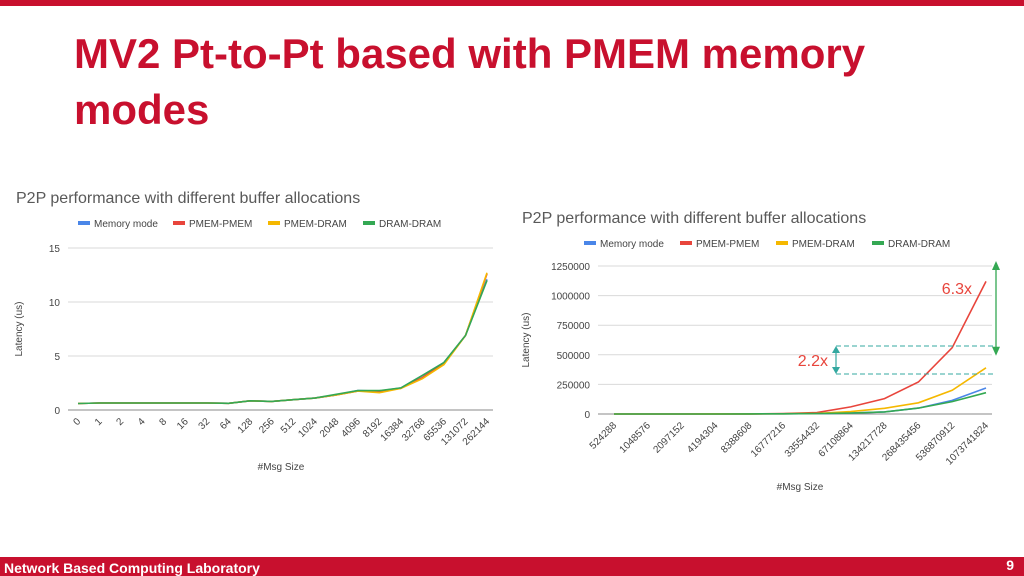  What do you see at coordinates (77, 422) in the screenshot?
I see `chart1-x-tick-label: 0` at bounding box center [77, 422].